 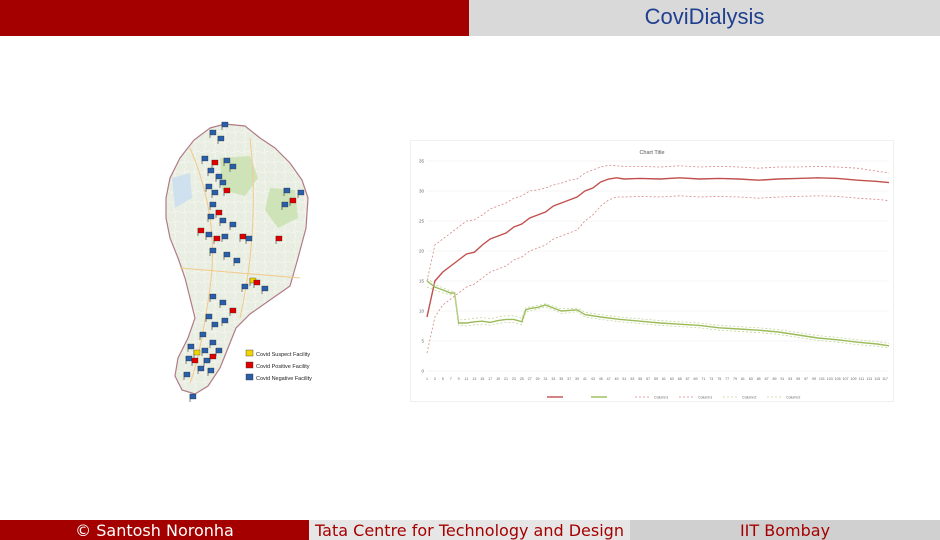 What do you see at coordinates (838, 379) in the screenshot?
I see `chart-x-tick-label: 105` at bounding box center [838, 379].